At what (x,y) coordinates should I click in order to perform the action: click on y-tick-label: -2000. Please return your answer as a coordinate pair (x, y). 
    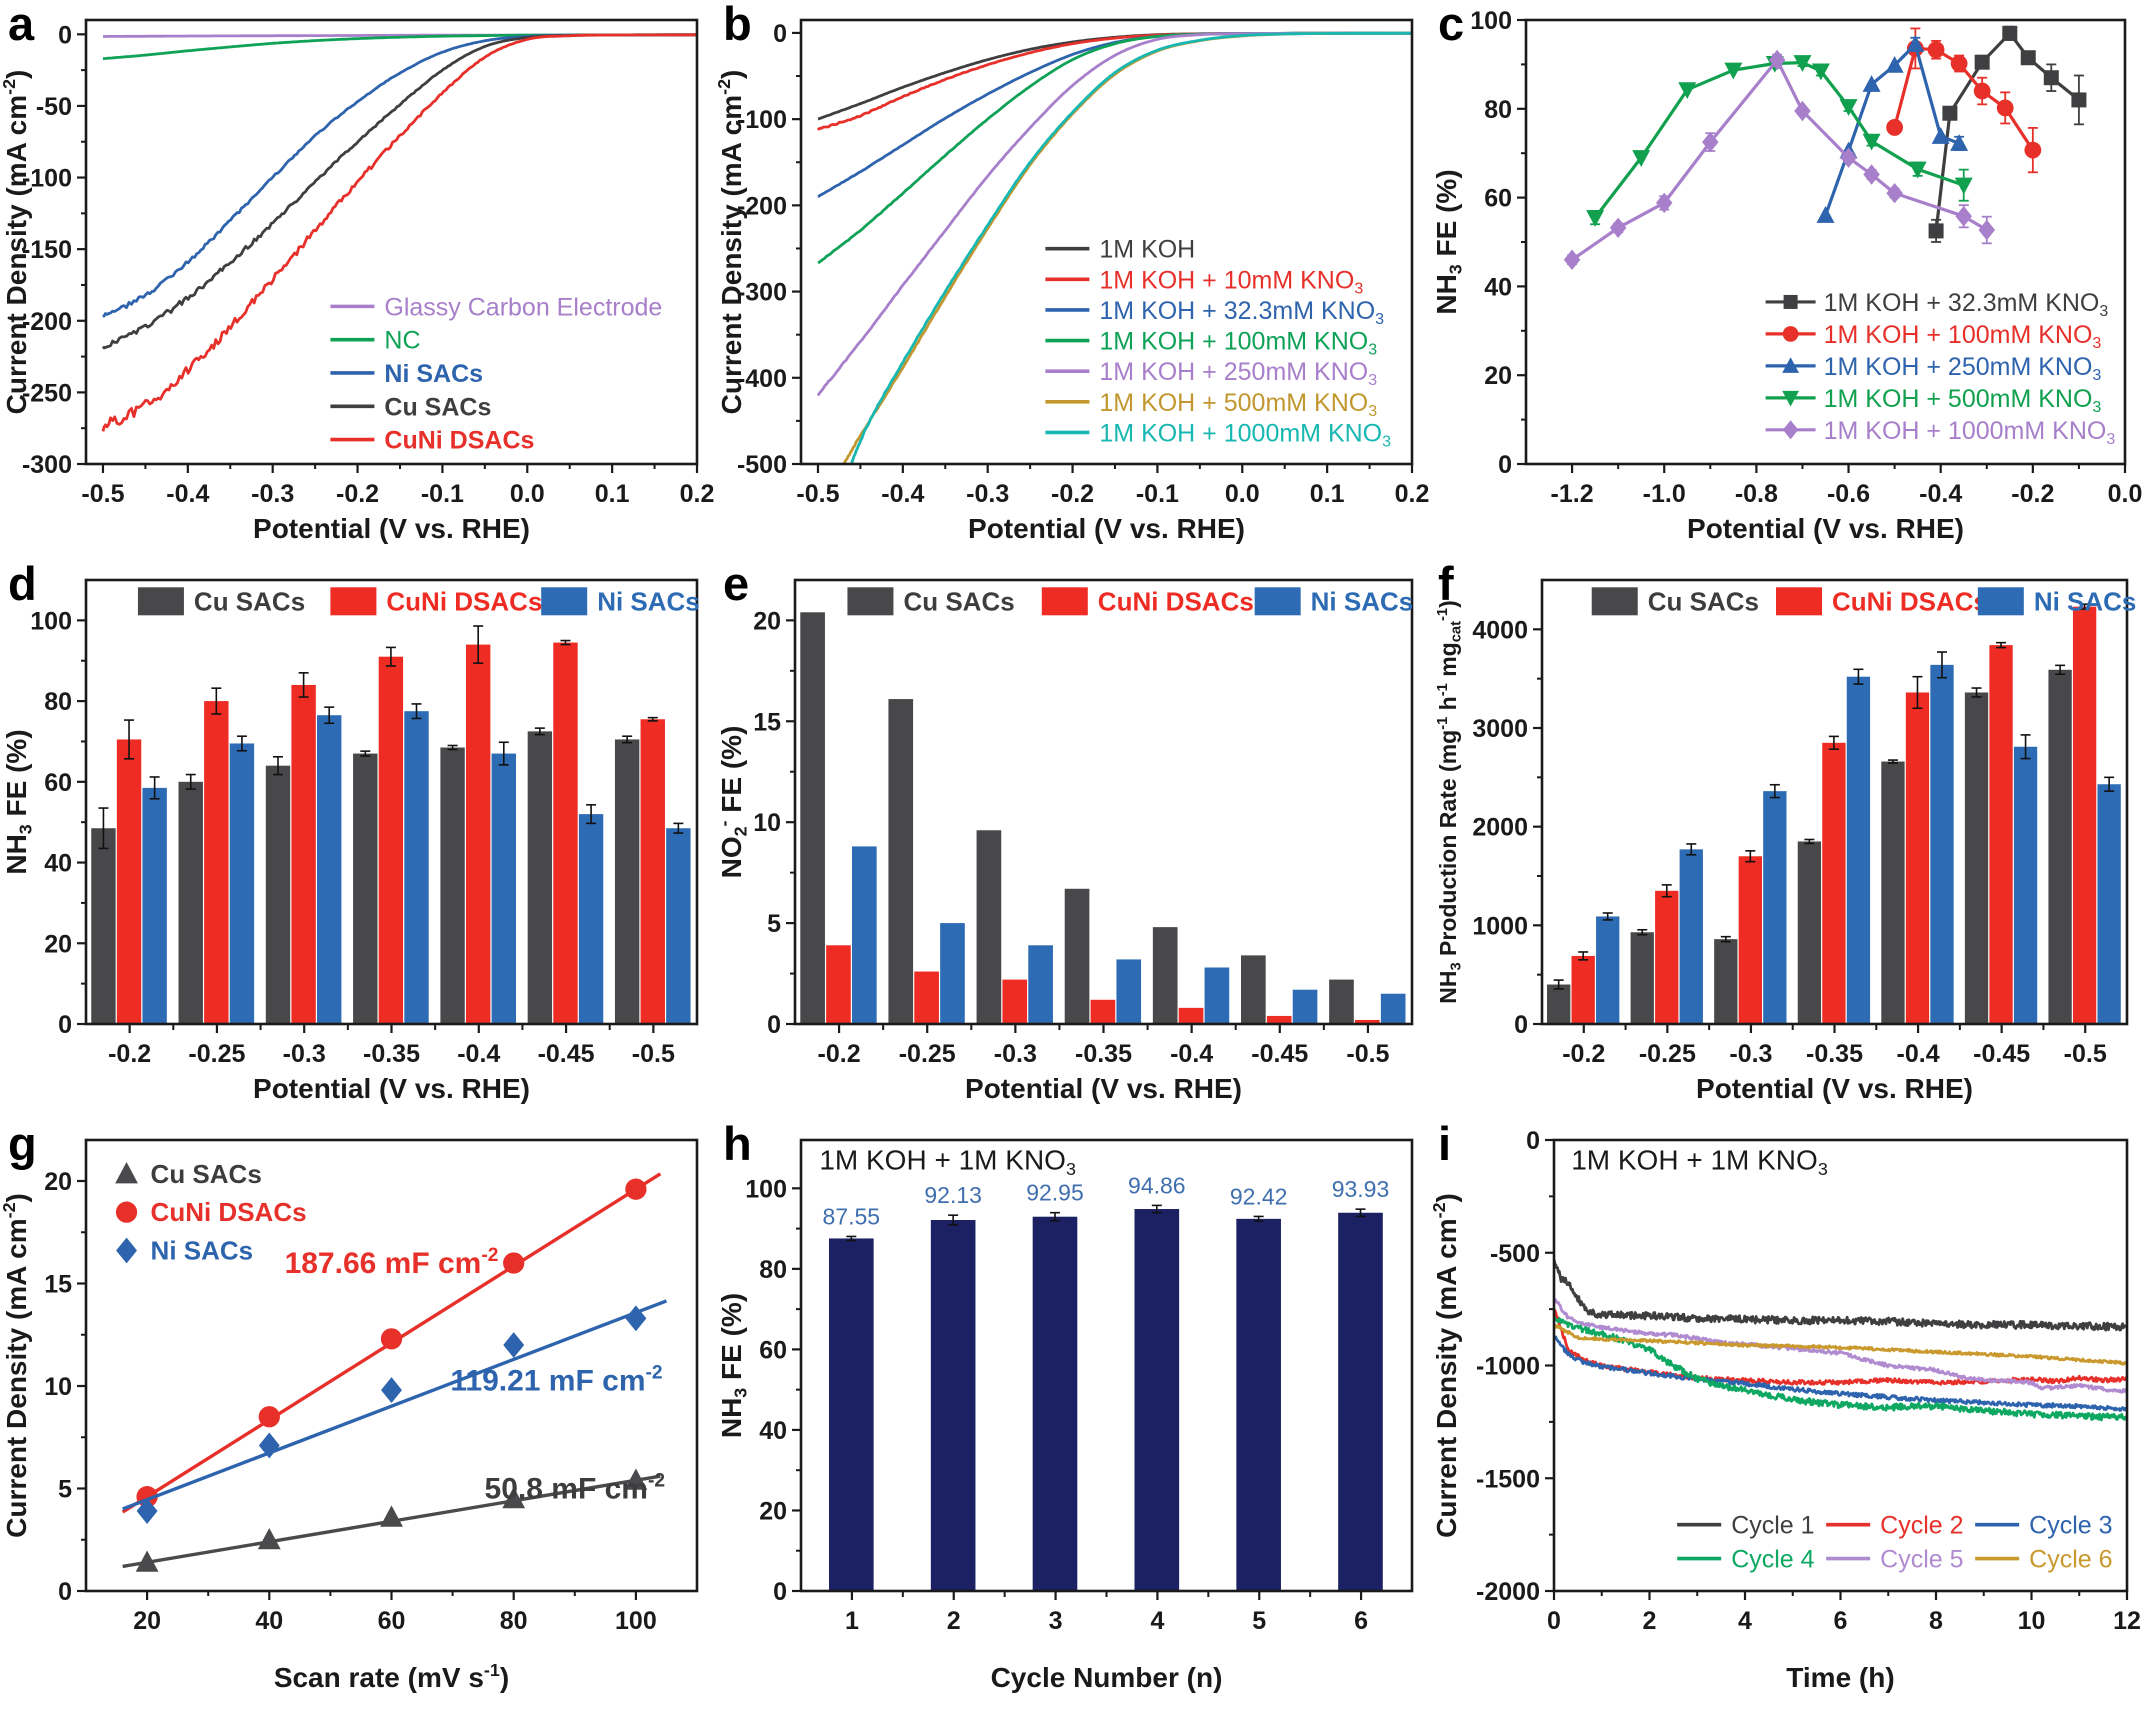
    Looking at the image, I should click on (1508, 1592).